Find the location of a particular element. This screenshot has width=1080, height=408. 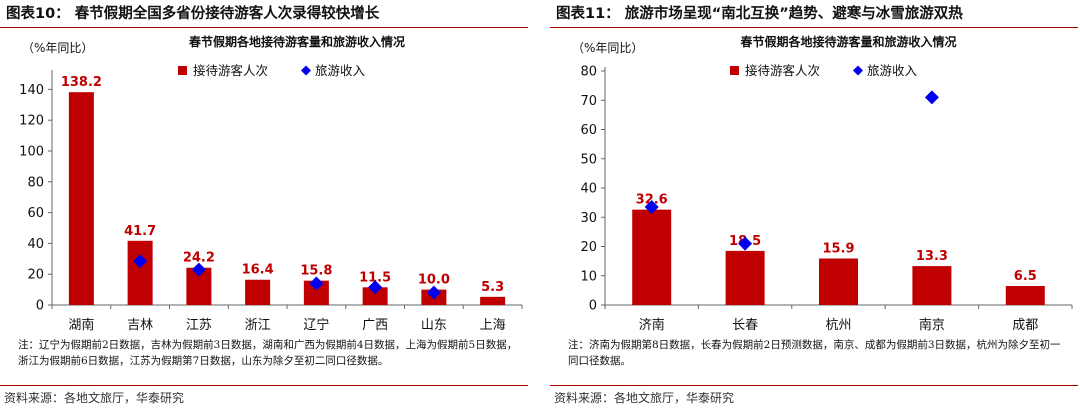

category-label: 成都 is located at coordinates (1025, 325).